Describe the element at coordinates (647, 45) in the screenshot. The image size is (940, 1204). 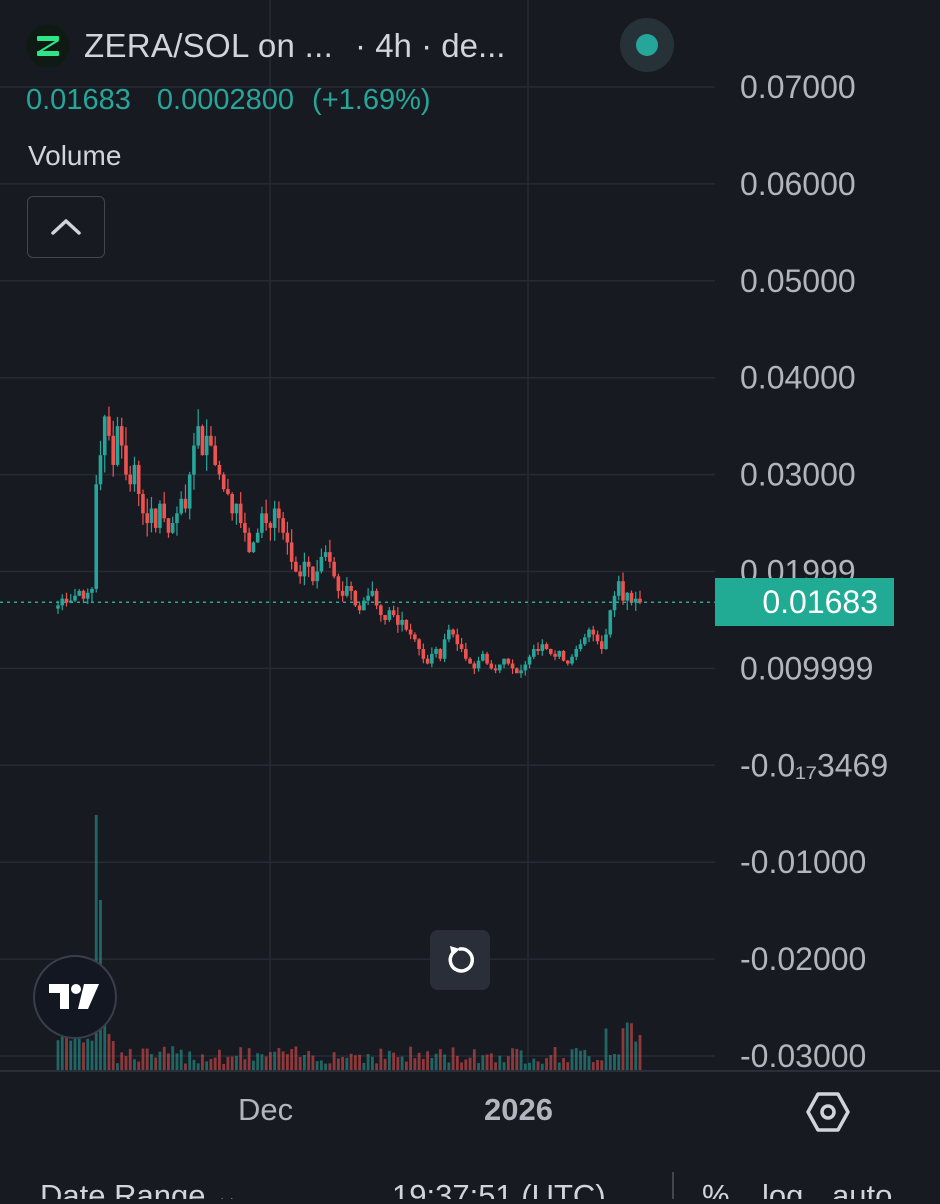
I see `market-status-indicator` at that location.